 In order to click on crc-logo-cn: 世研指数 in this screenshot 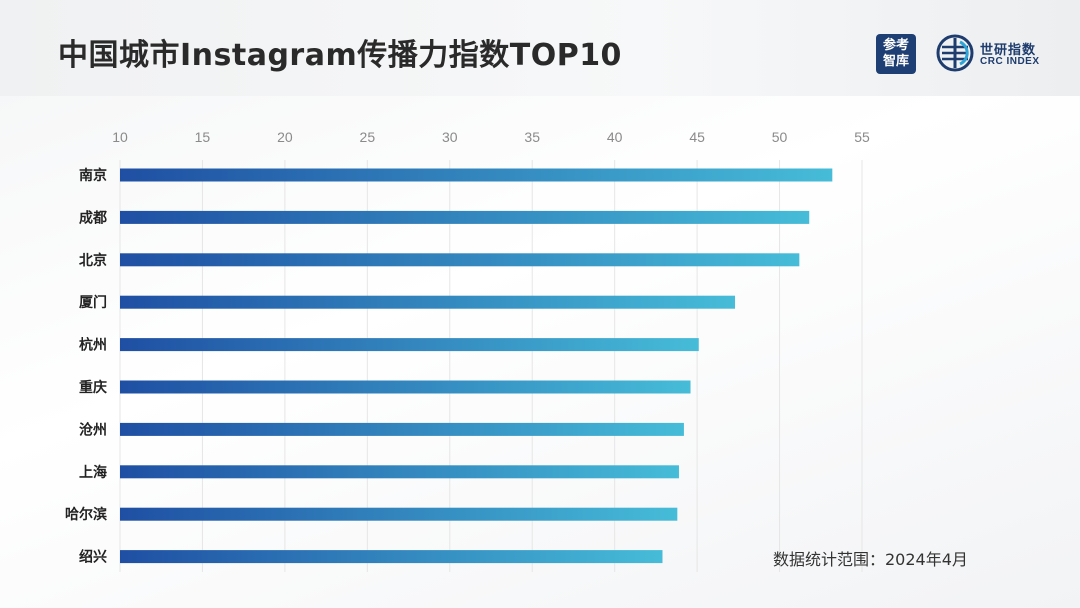, I will do `click(1008, 50)`.